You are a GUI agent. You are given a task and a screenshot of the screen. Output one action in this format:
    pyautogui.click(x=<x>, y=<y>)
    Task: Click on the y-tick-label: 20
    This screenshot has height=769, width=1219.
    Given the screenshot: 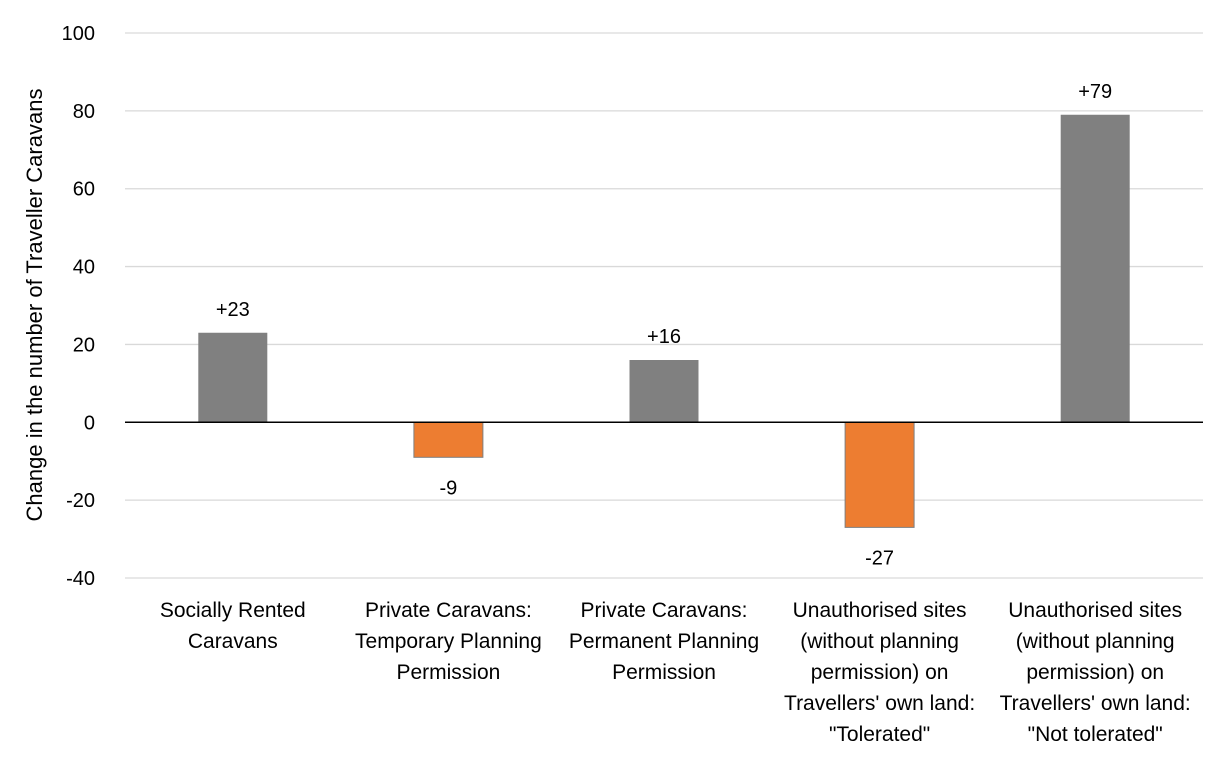 What is the action you would take?
    pyautogui.click(x=84, y=345)
    